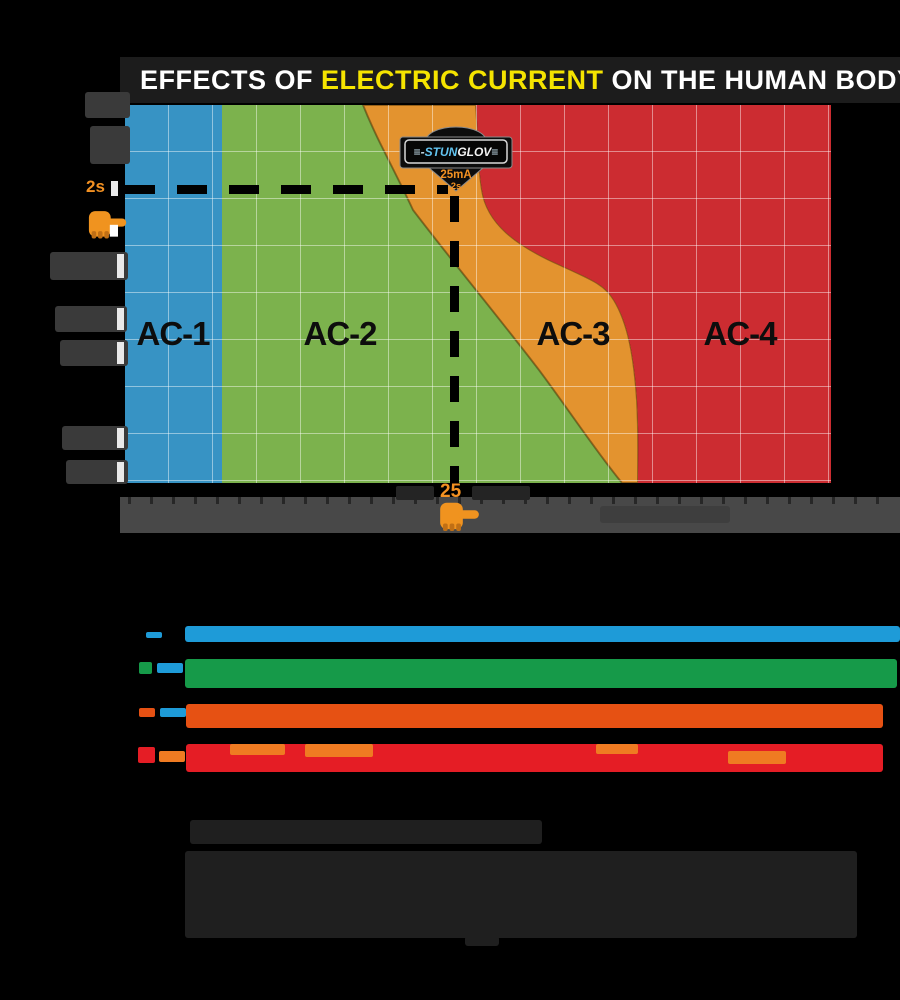 This screenshot has width=900, height=1000. I want to click on zone-ac1, so click(173, 294).